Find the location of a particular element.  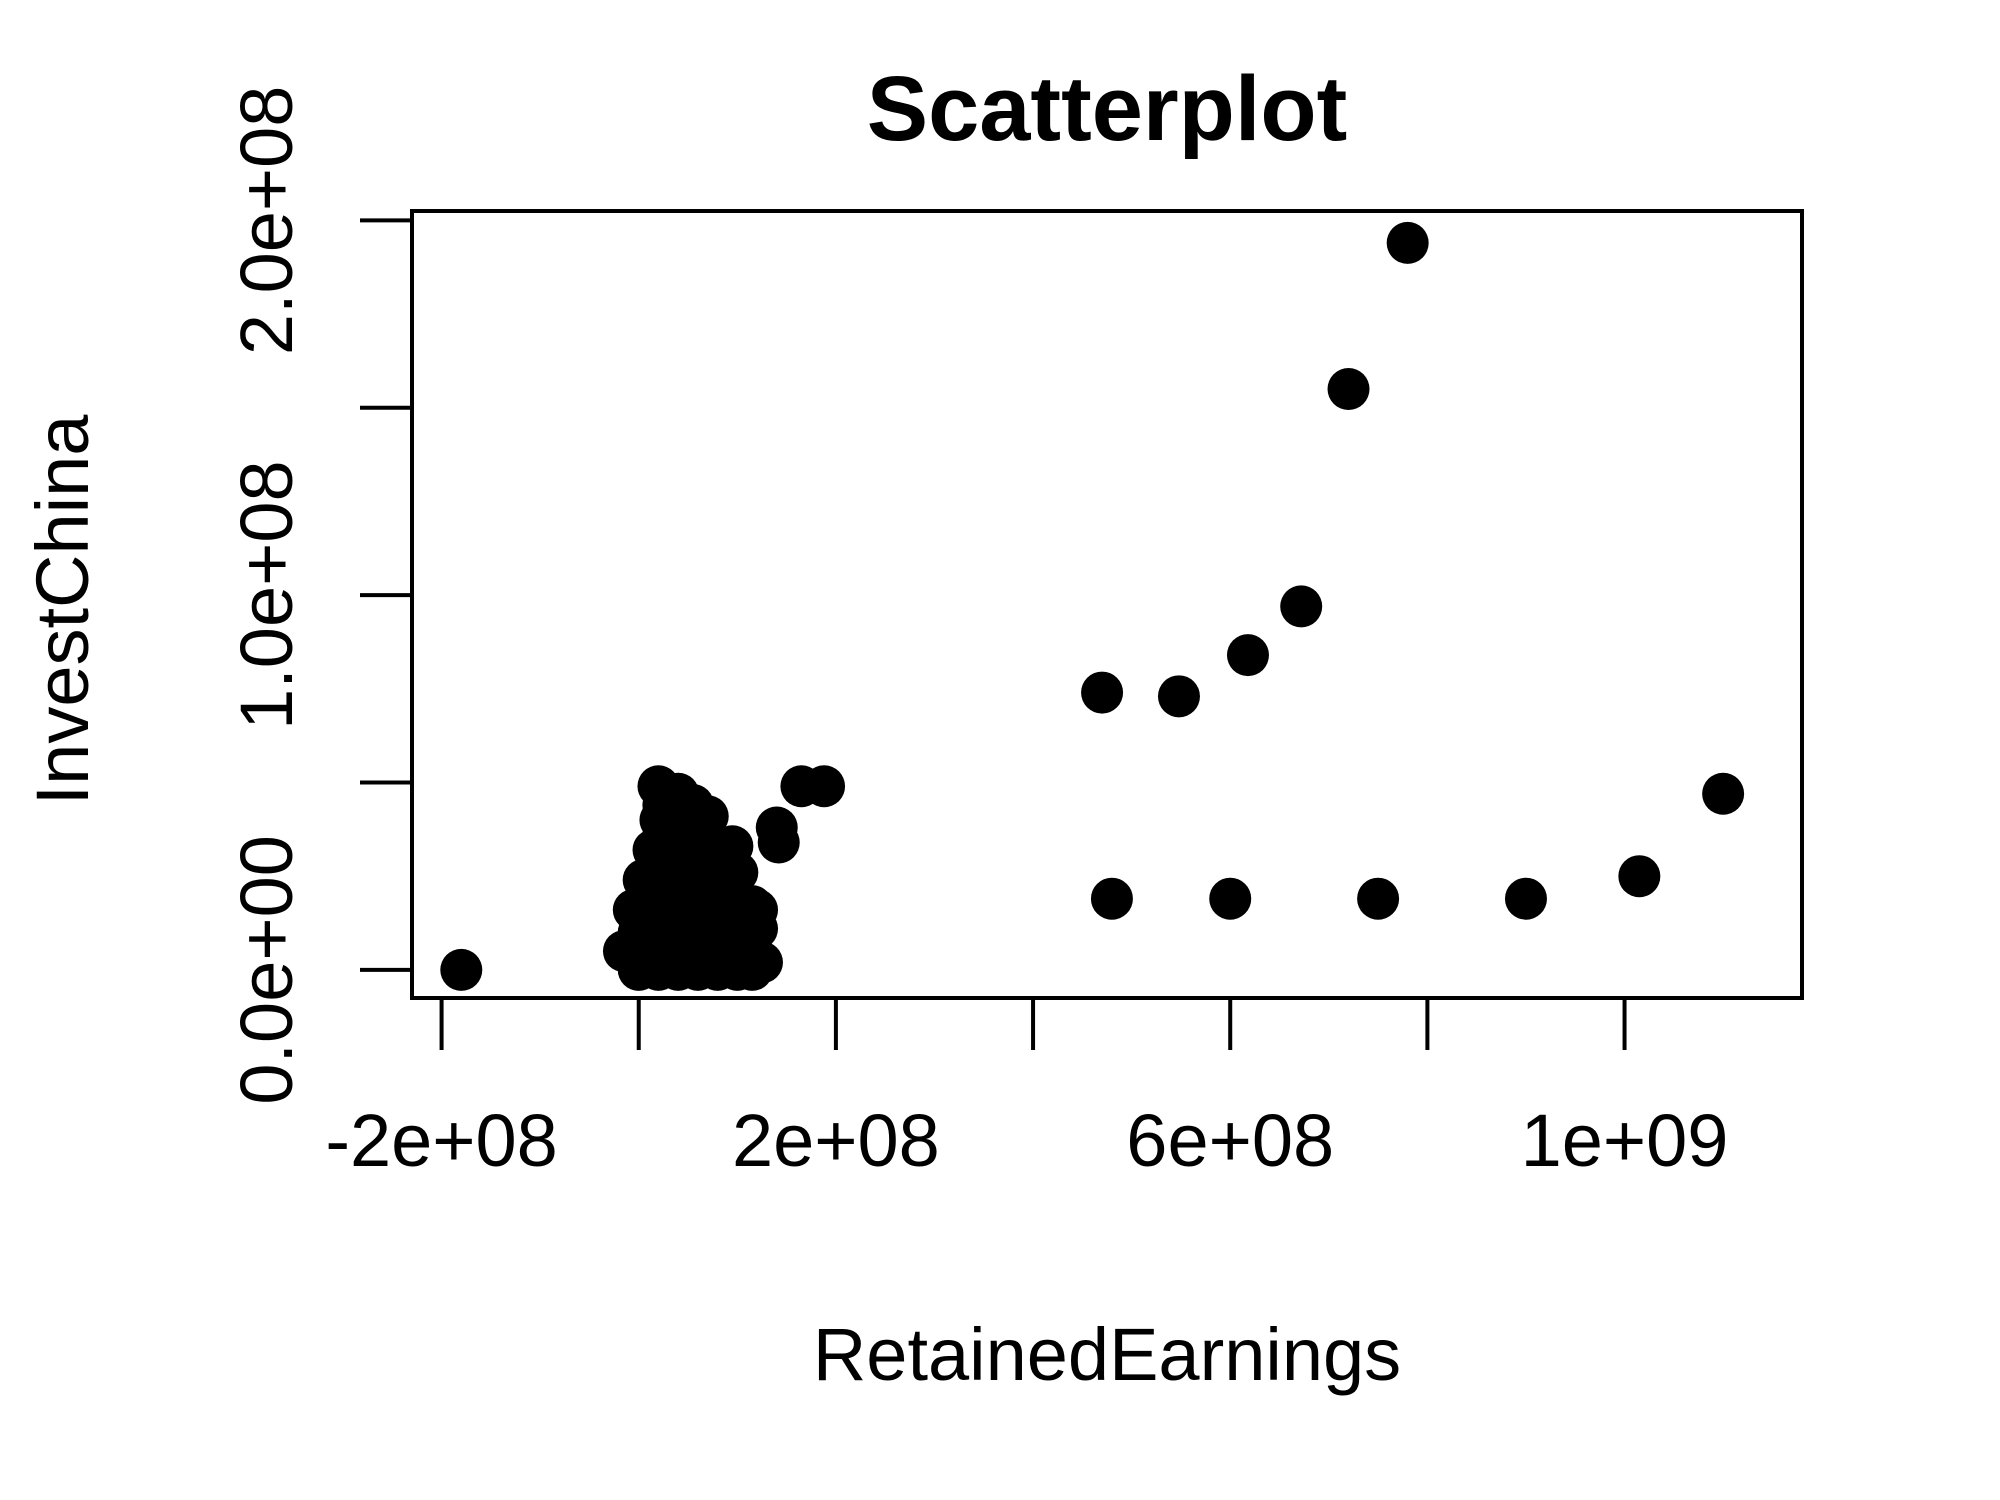

y-tick-label: 0.0e+00 is located at coordinates (266, 970).